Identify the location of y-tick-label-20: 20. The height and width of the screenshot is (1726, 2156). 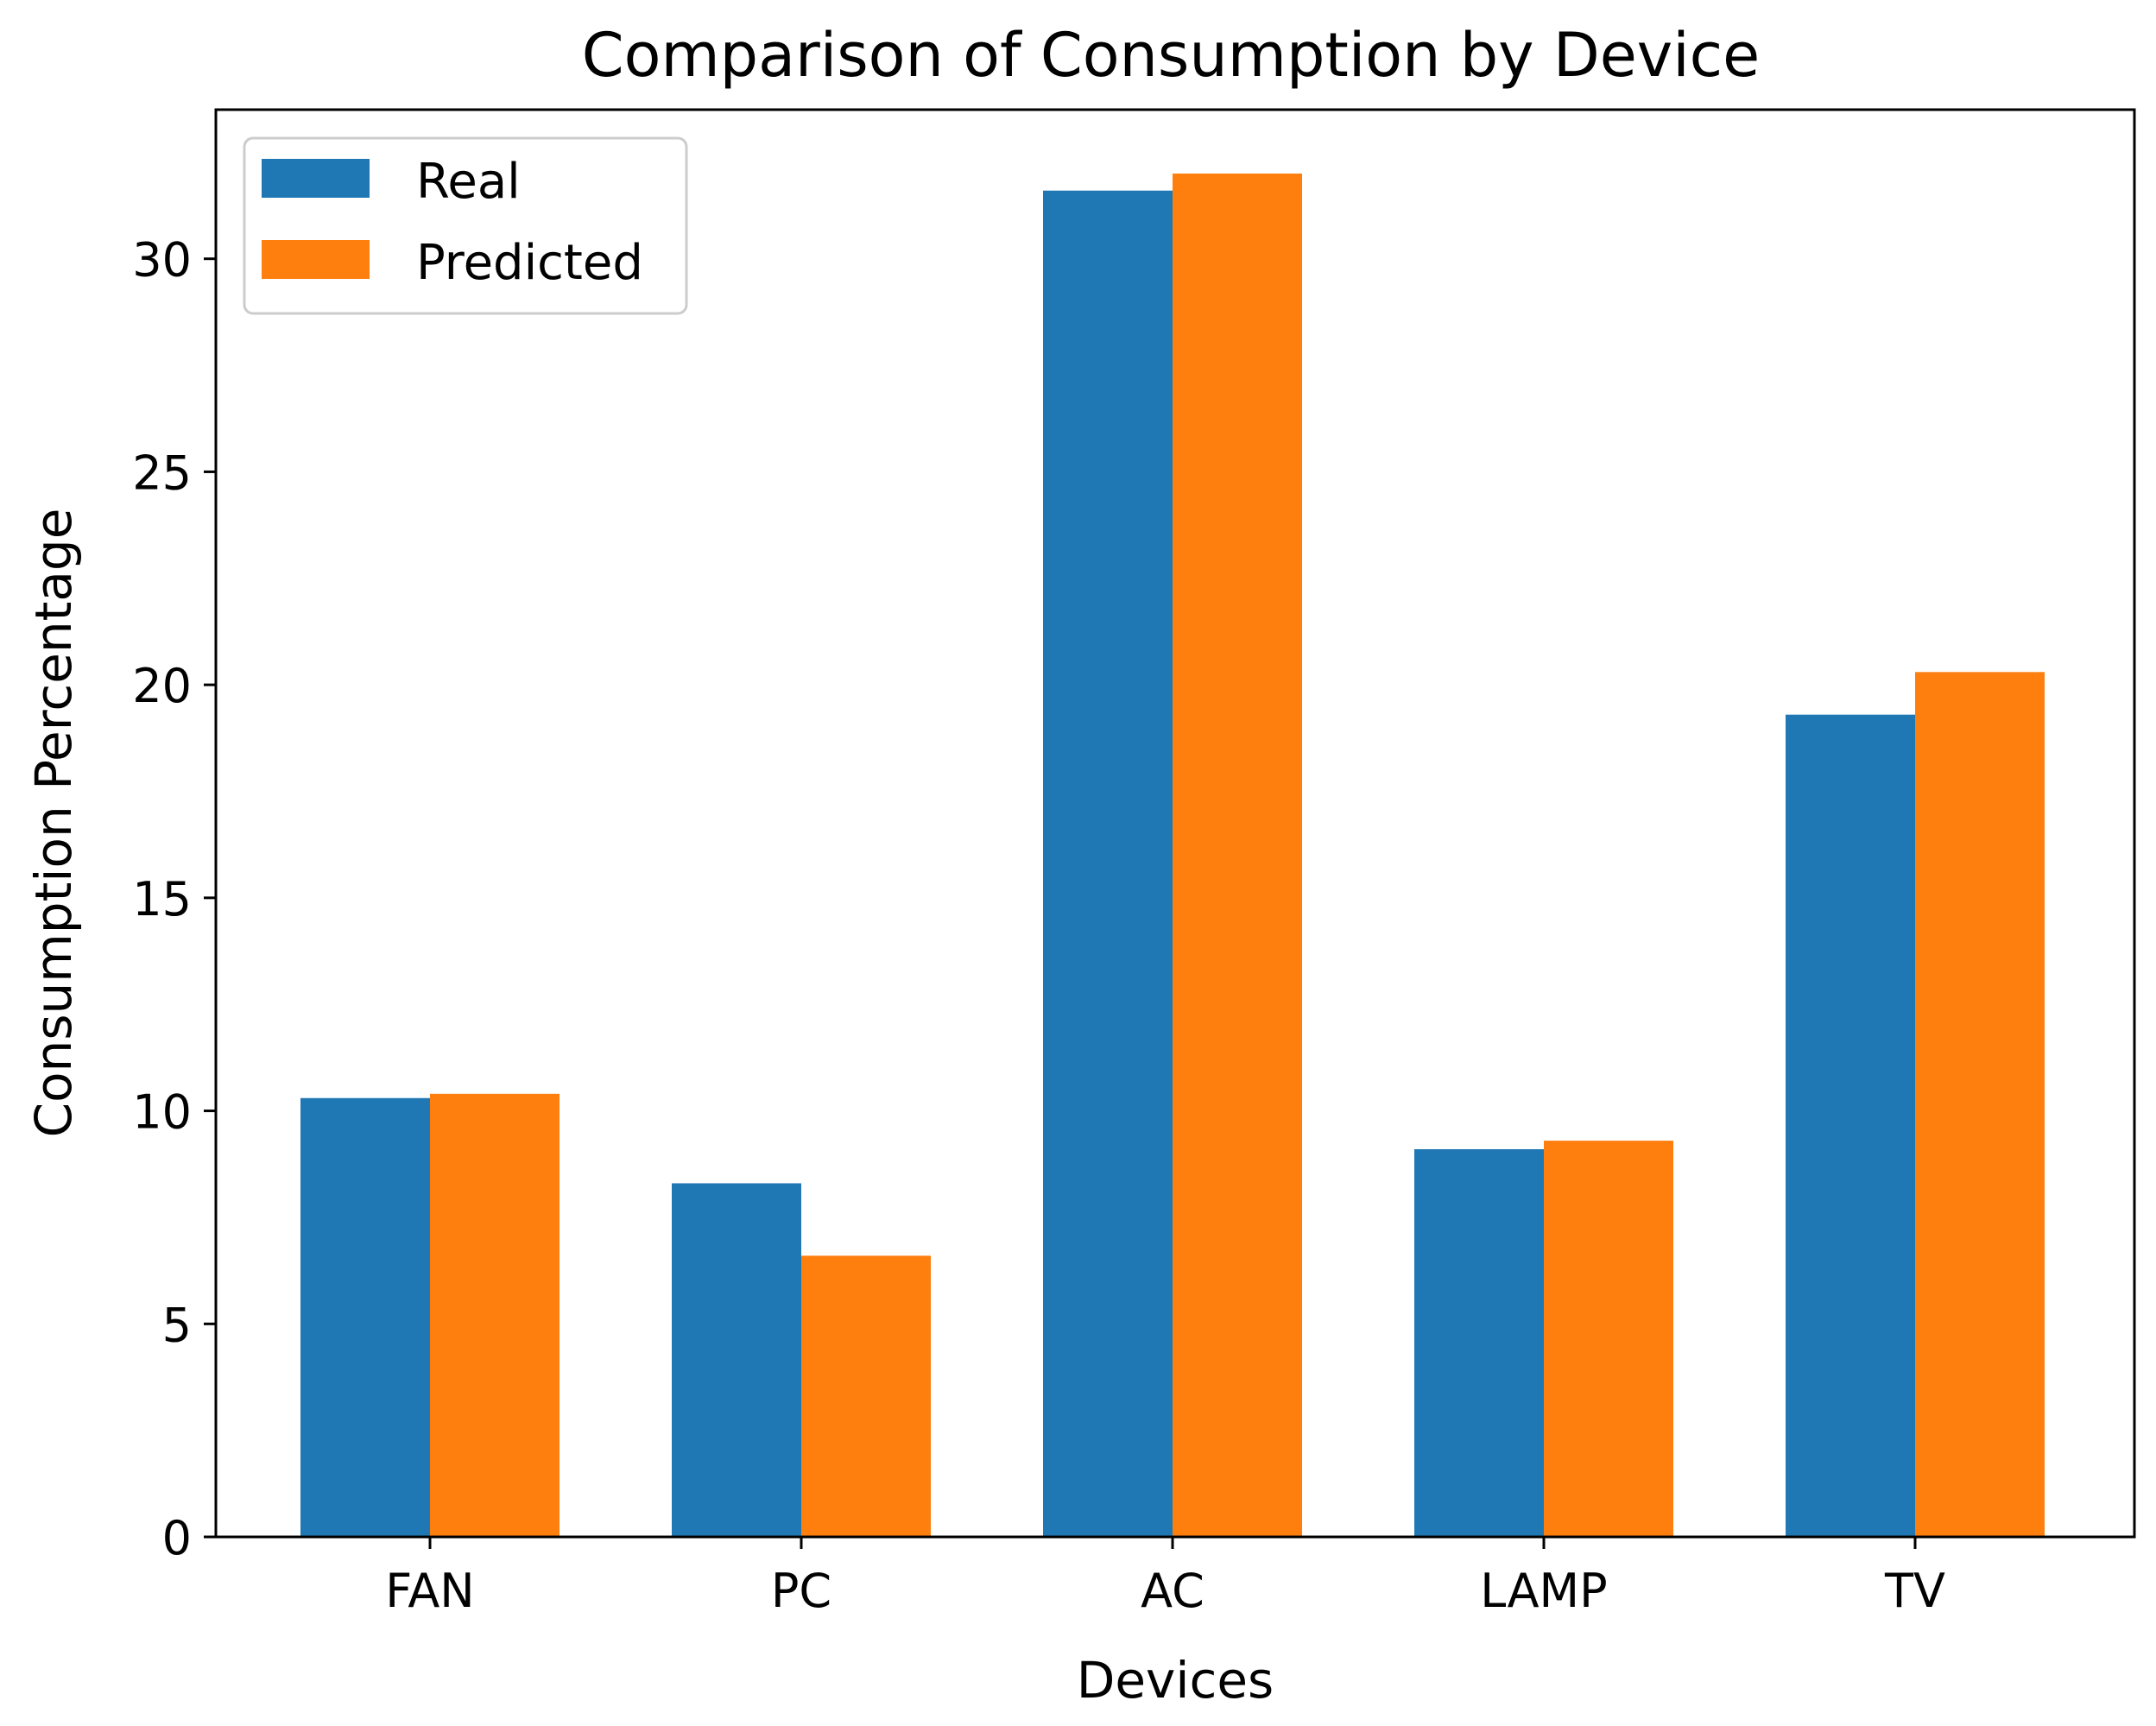
(162, 686).